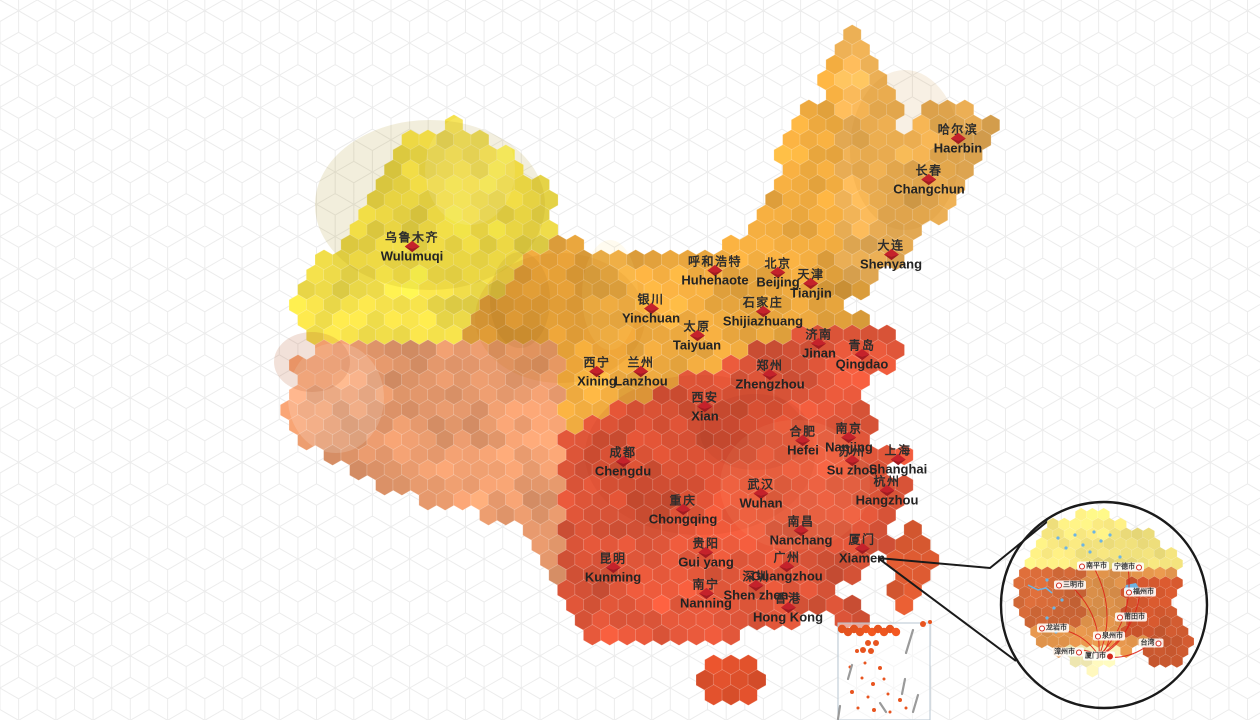 The width and height of the screenshot is (1260, 720). What do you see at coordinates (819, 334) in the screenshot?
I see `city-name-zh: 济南` at bounding box center [819, 334].